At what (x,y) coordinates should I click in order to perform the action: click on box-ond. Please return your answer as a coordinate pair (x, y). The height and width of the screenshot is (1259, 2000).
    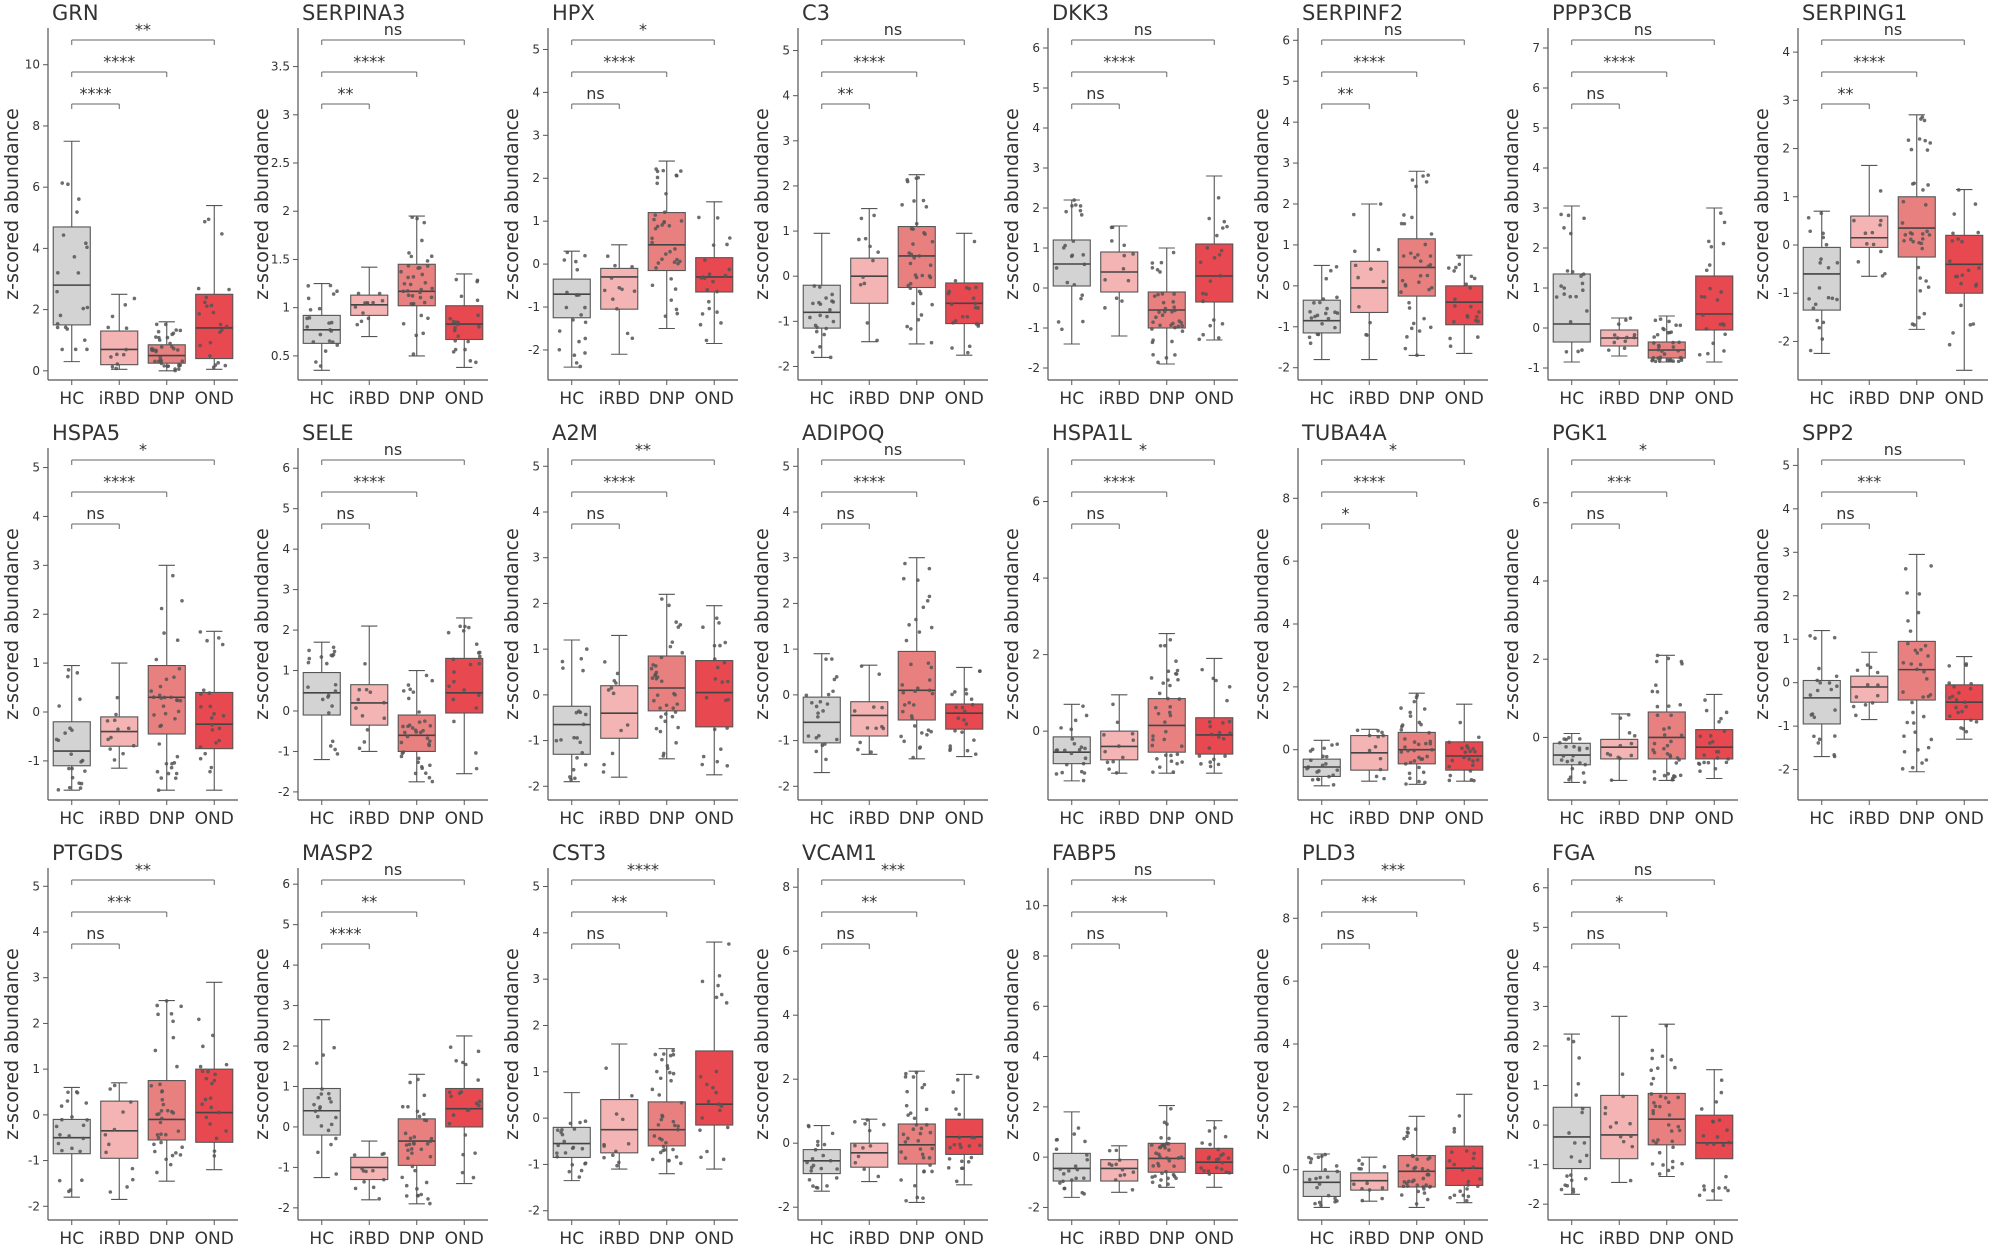
    Looking at the image, I should click on (1214, 715).